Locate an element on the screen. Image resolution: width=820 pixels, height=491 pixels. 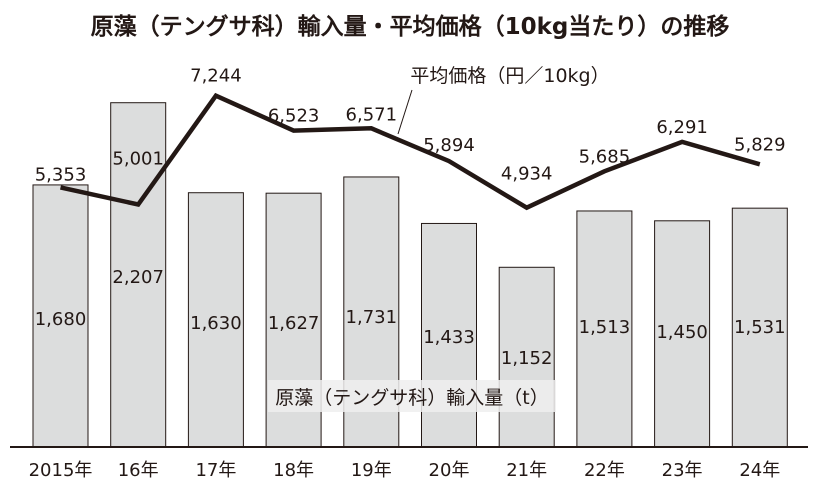
bar-value-label: 1,450 is located at coordinates (682, 332).